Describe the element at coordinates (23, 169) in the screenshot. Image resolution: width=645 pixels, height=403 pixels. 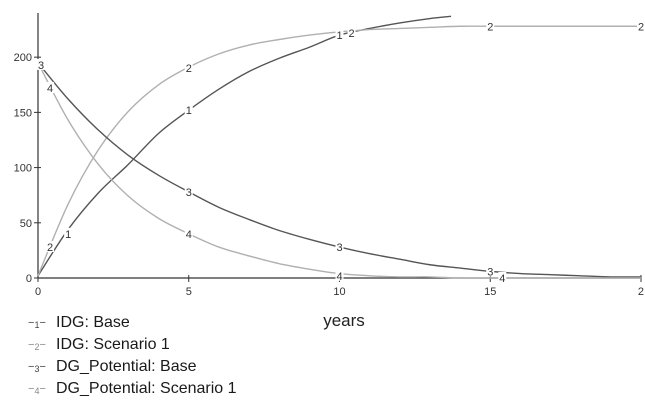
I see `y-tick-label: 100` at that location.